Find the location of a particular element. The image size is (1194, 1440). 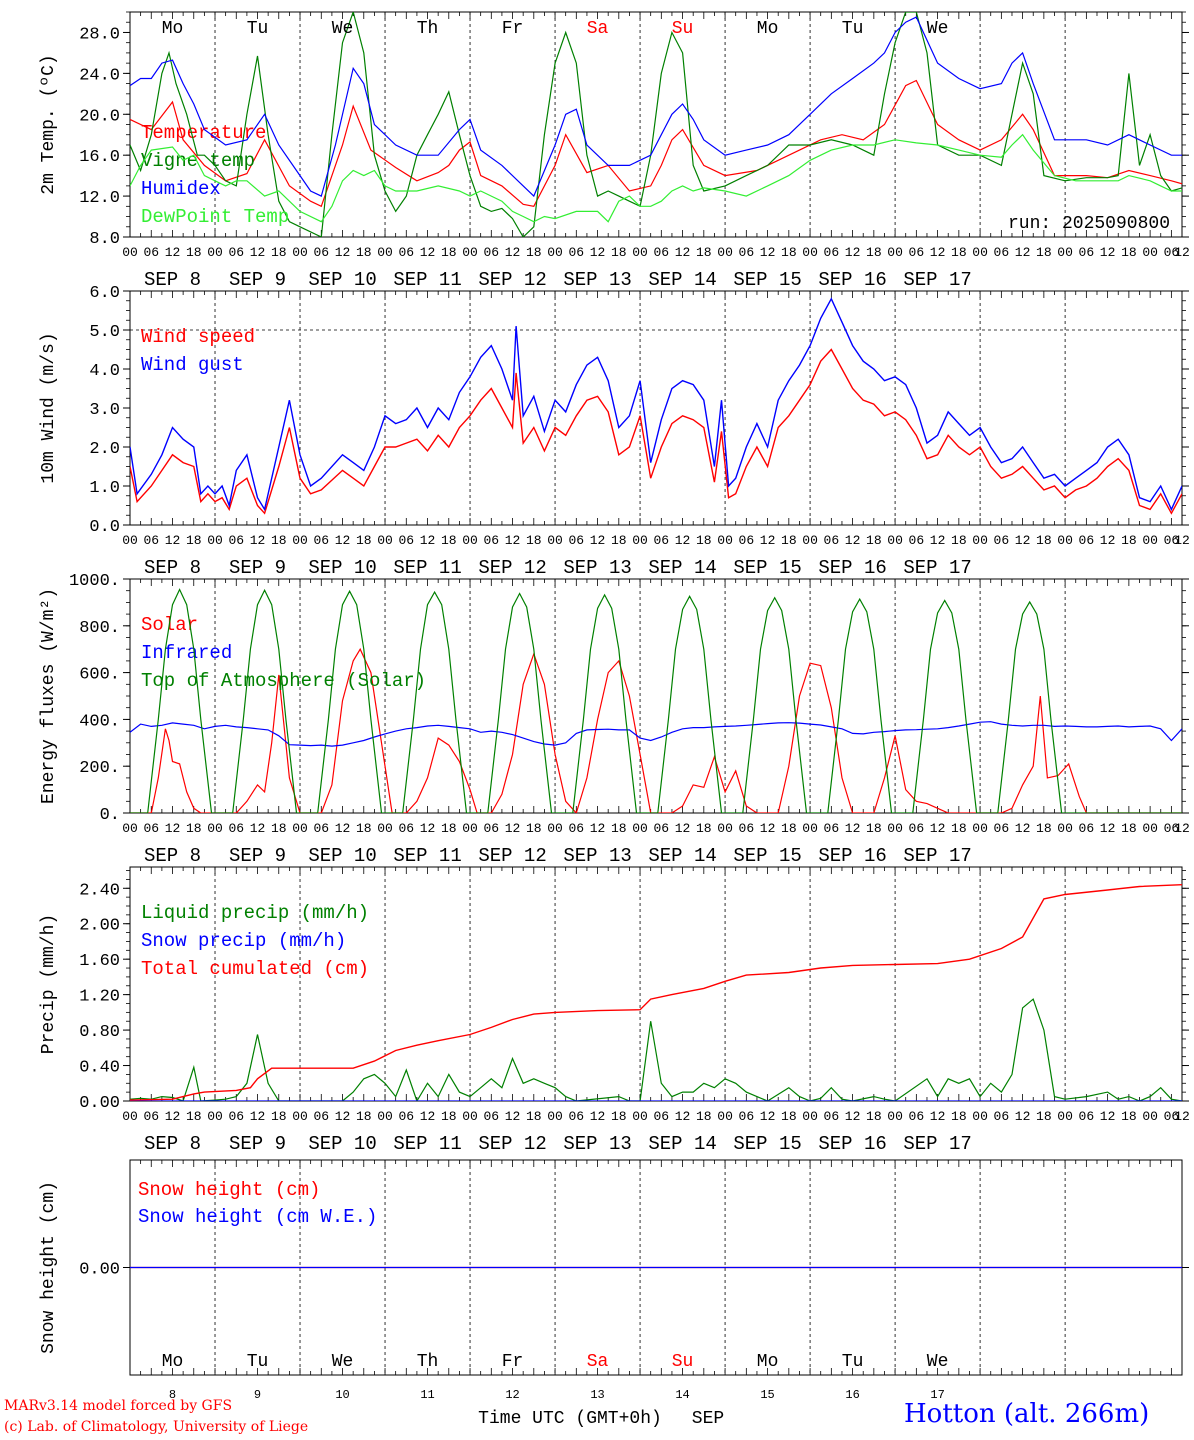

y-tick-label: 24.0 is located at coordinates (99, 75).